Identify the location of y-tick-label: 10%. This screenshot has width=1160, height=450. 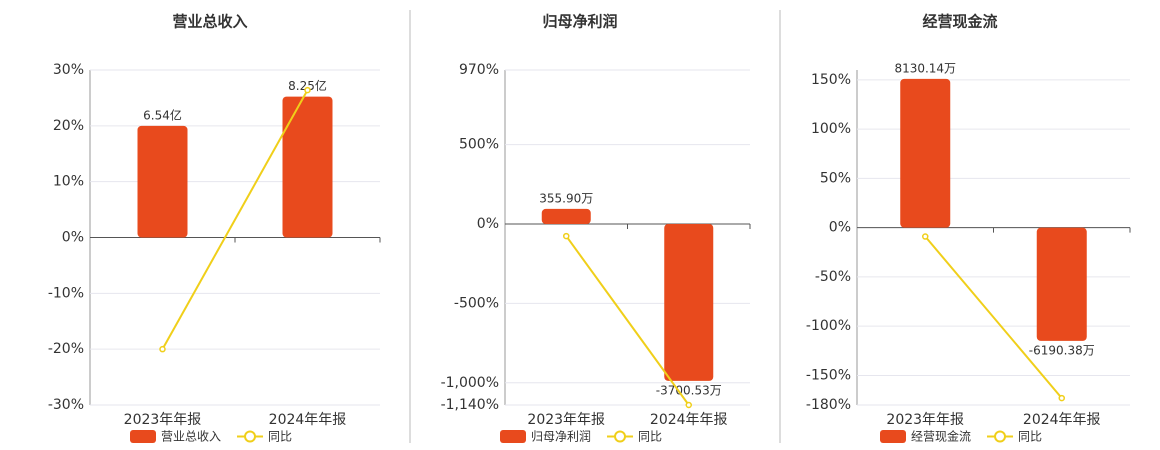
(68, 182).